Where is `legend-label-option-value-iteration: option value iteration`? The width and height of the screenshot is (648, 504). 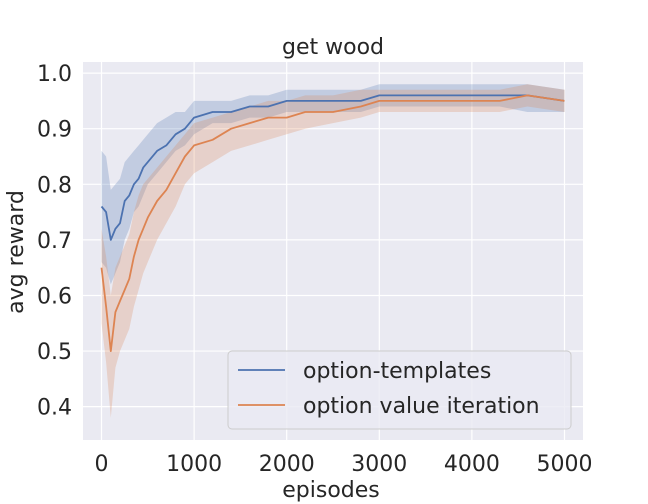
legend-label-option-value-iteration: option value iteration is located at coordinates (421, 406).